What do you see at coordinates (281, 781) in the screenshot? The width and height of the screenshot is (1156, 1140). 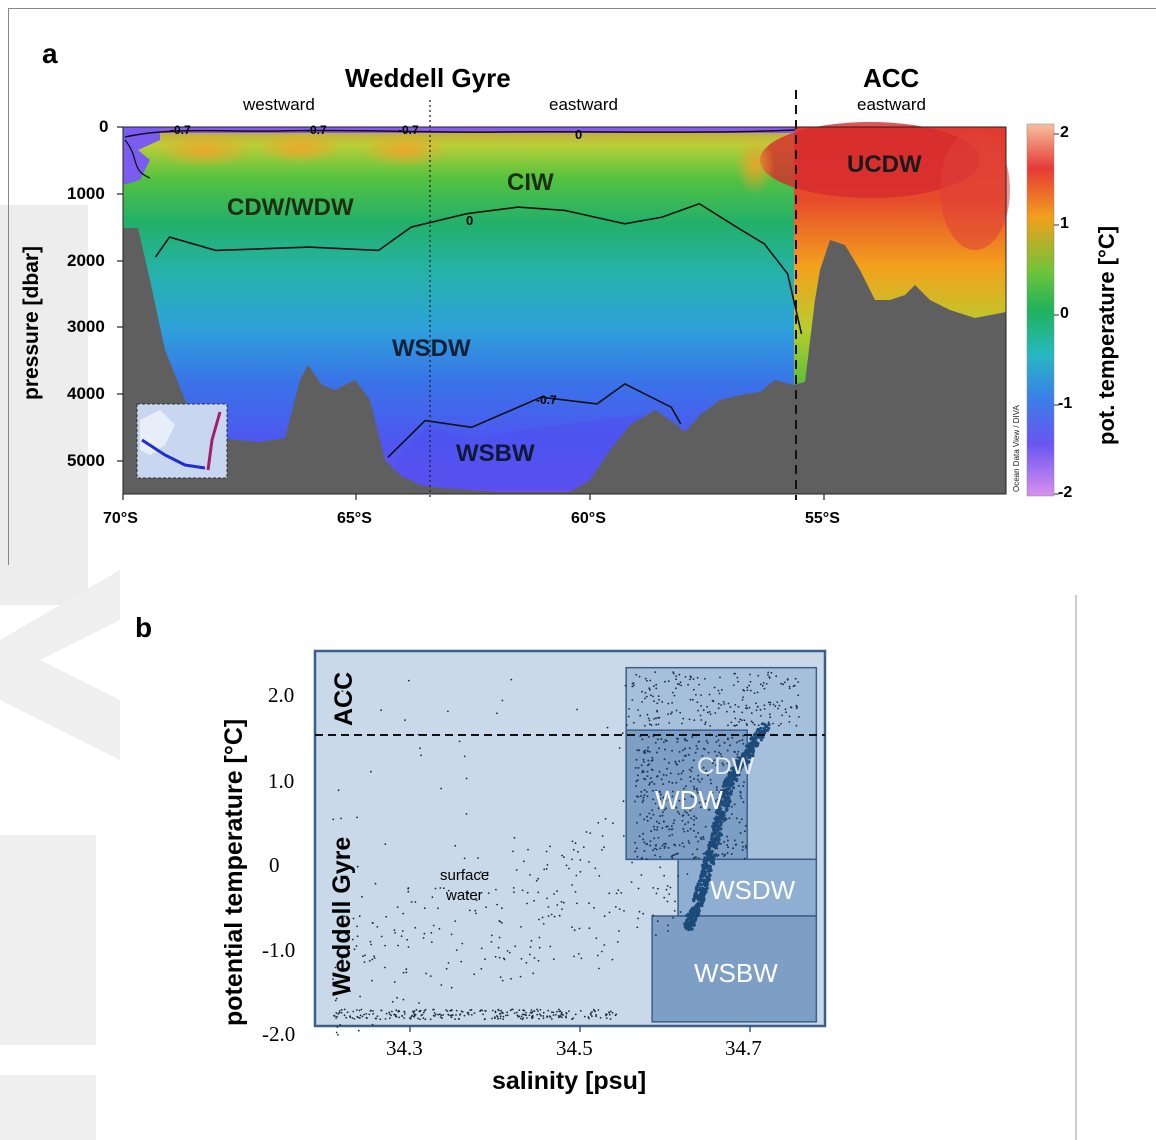 I see `ytick-label: 1.0` at bounding box center [281, 781].